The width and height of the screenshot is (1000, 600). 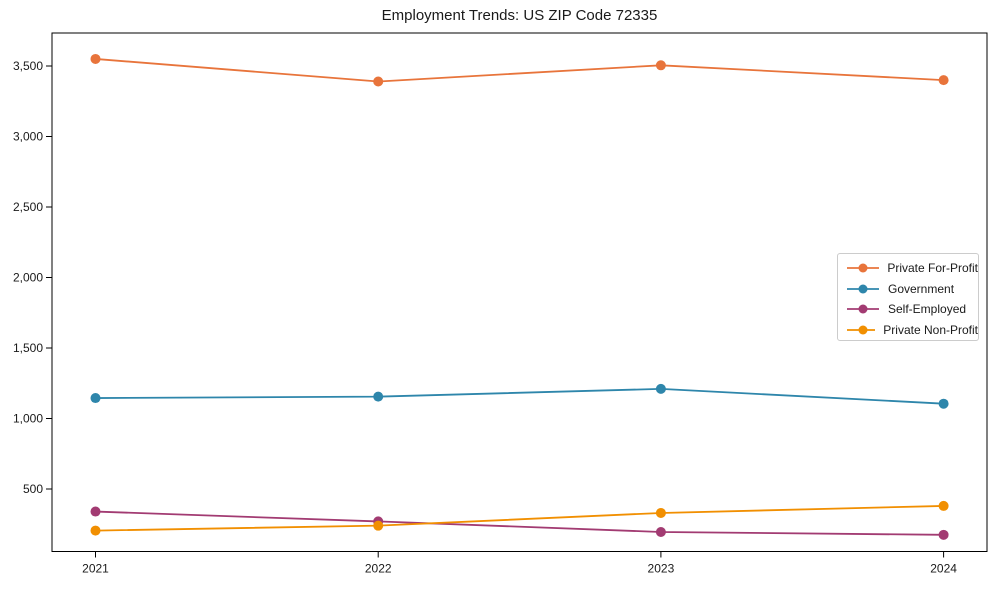 I want to click on data-point-private-for-profit-2022, so click(x=378, y=81).